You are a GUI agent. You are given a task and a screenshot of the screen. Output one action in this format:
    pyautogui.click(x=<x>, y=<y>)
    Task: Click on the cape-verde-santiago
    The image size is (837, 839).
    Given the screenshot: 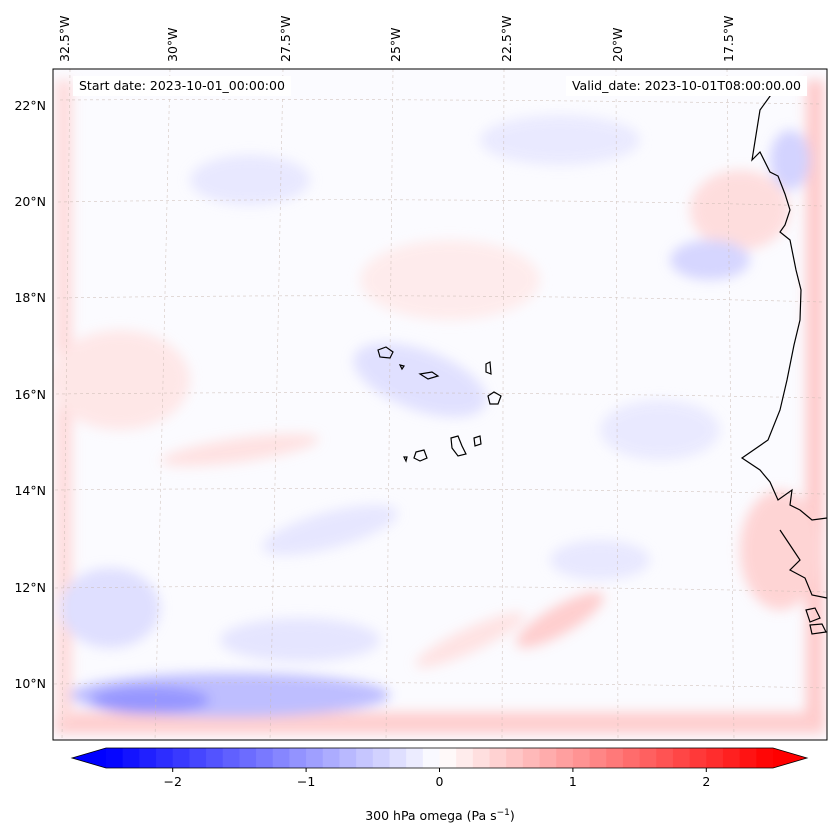 What is the action you would take?
    pyautogui.click(x=458, y=446)
    